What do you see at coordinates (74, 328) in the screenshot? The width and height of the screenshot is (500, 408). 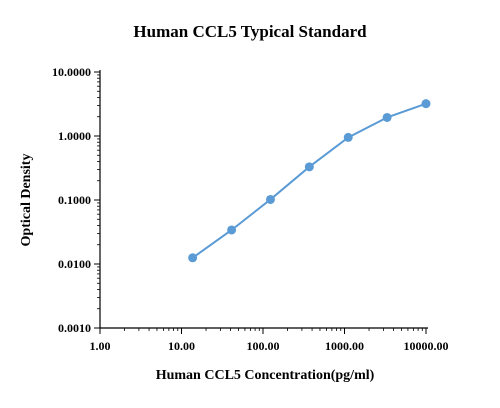 I see `y-tick-label: 0.0010` at bounding box center [74, 328].